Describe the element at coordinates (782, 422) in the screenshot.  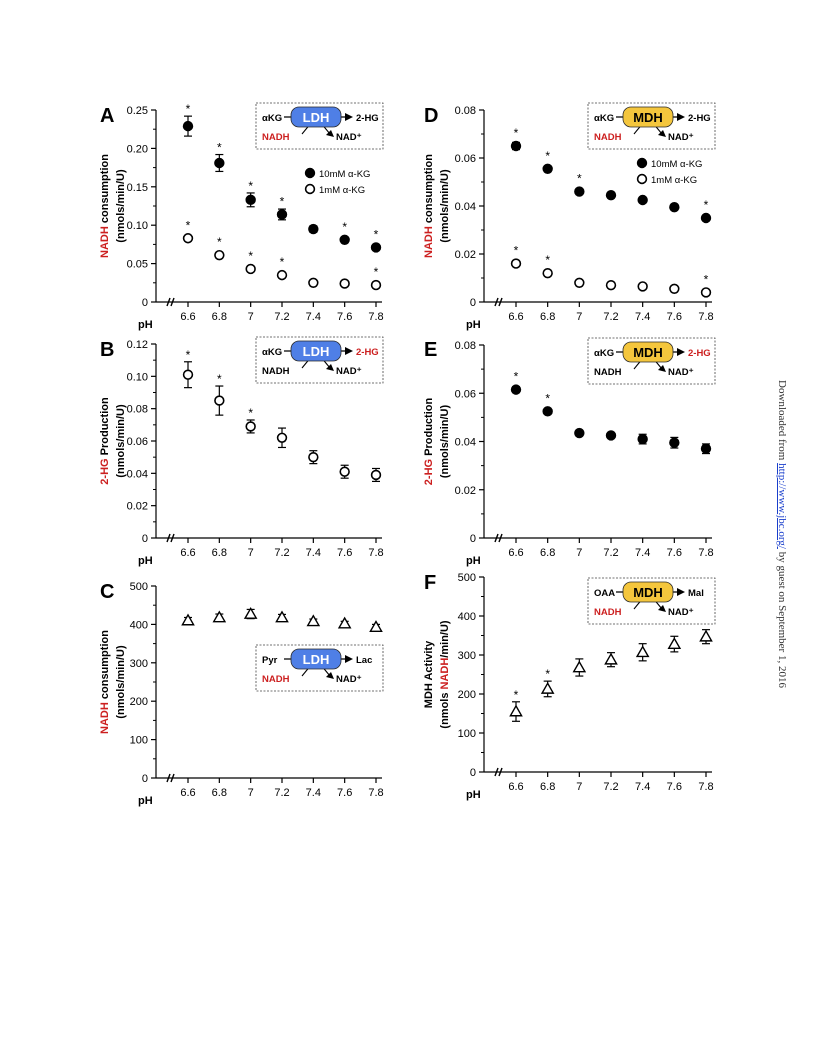
I see `watermark-prefix: Downloaded from` at that location.